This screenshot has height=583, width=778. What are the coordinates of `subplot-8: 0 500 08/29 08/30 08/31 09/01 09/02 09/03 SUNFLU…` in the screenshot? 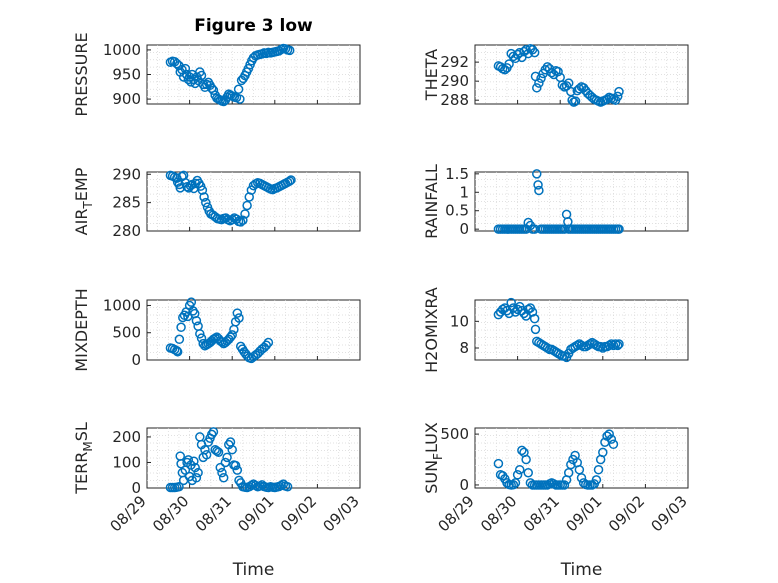 It's located at (556, 501).